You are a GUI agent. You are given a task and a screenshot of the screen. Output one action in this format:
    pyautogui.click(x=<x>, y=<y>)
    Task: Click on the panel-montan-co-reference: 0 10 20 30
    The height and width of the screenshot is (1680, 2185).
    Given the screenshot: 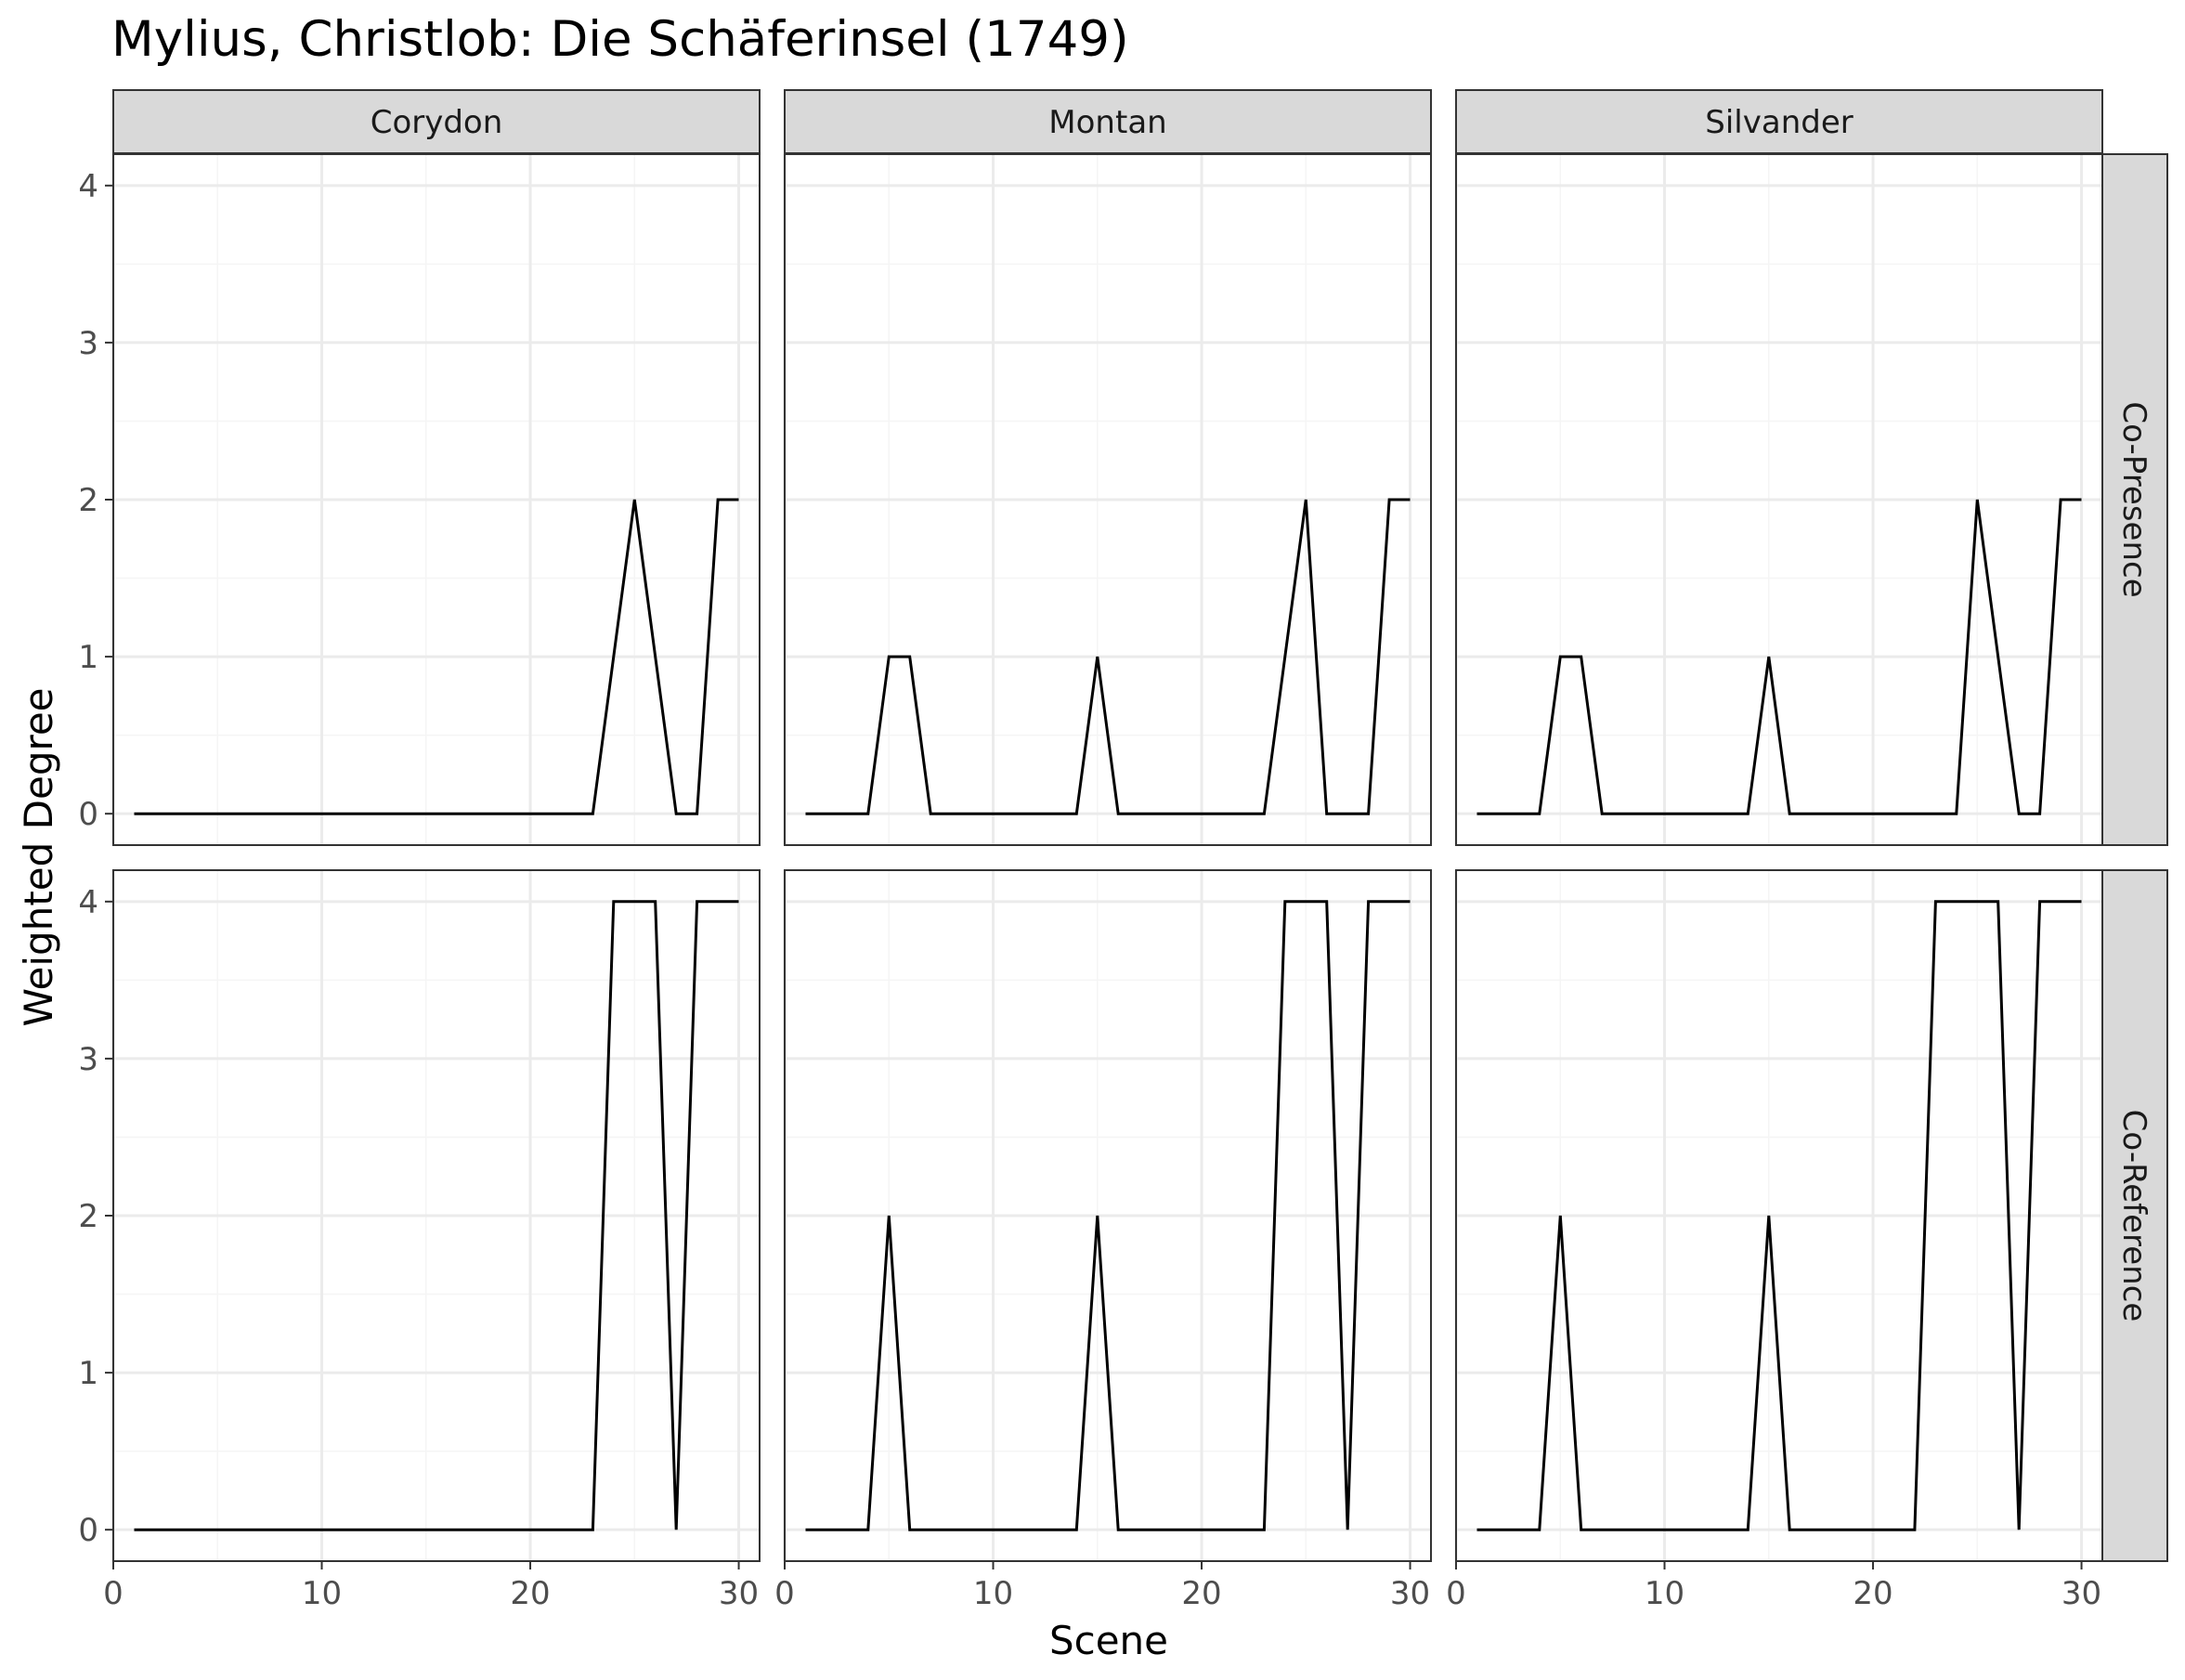 What is the action you would take?
    pyautogui.click(x=1103, y=1240)
    